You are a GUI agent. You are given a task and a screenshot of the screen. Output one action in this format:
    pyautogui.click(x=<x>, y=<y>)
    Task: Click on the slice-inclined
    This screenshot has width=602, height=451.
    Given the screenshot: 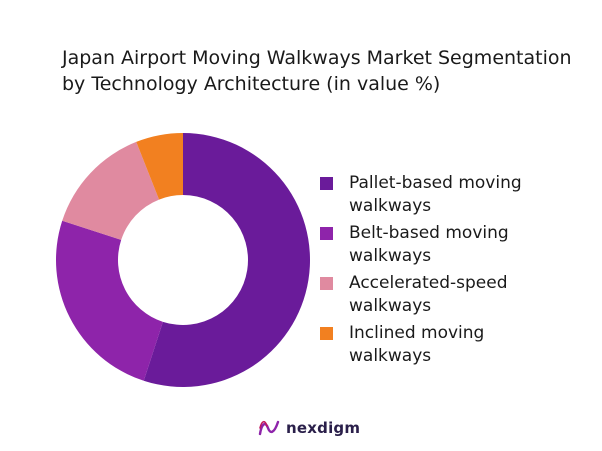 What is the action you would take?
    pyautogui.click(x=159, y=166)
    